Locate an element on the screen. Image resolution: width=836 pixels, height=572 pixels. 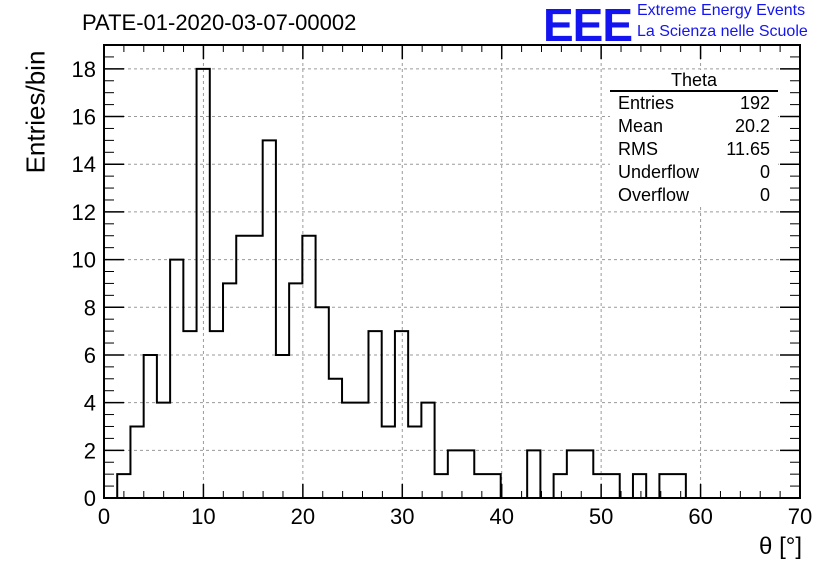
y-tick-label: 12 is located at coordinates (84, 212).